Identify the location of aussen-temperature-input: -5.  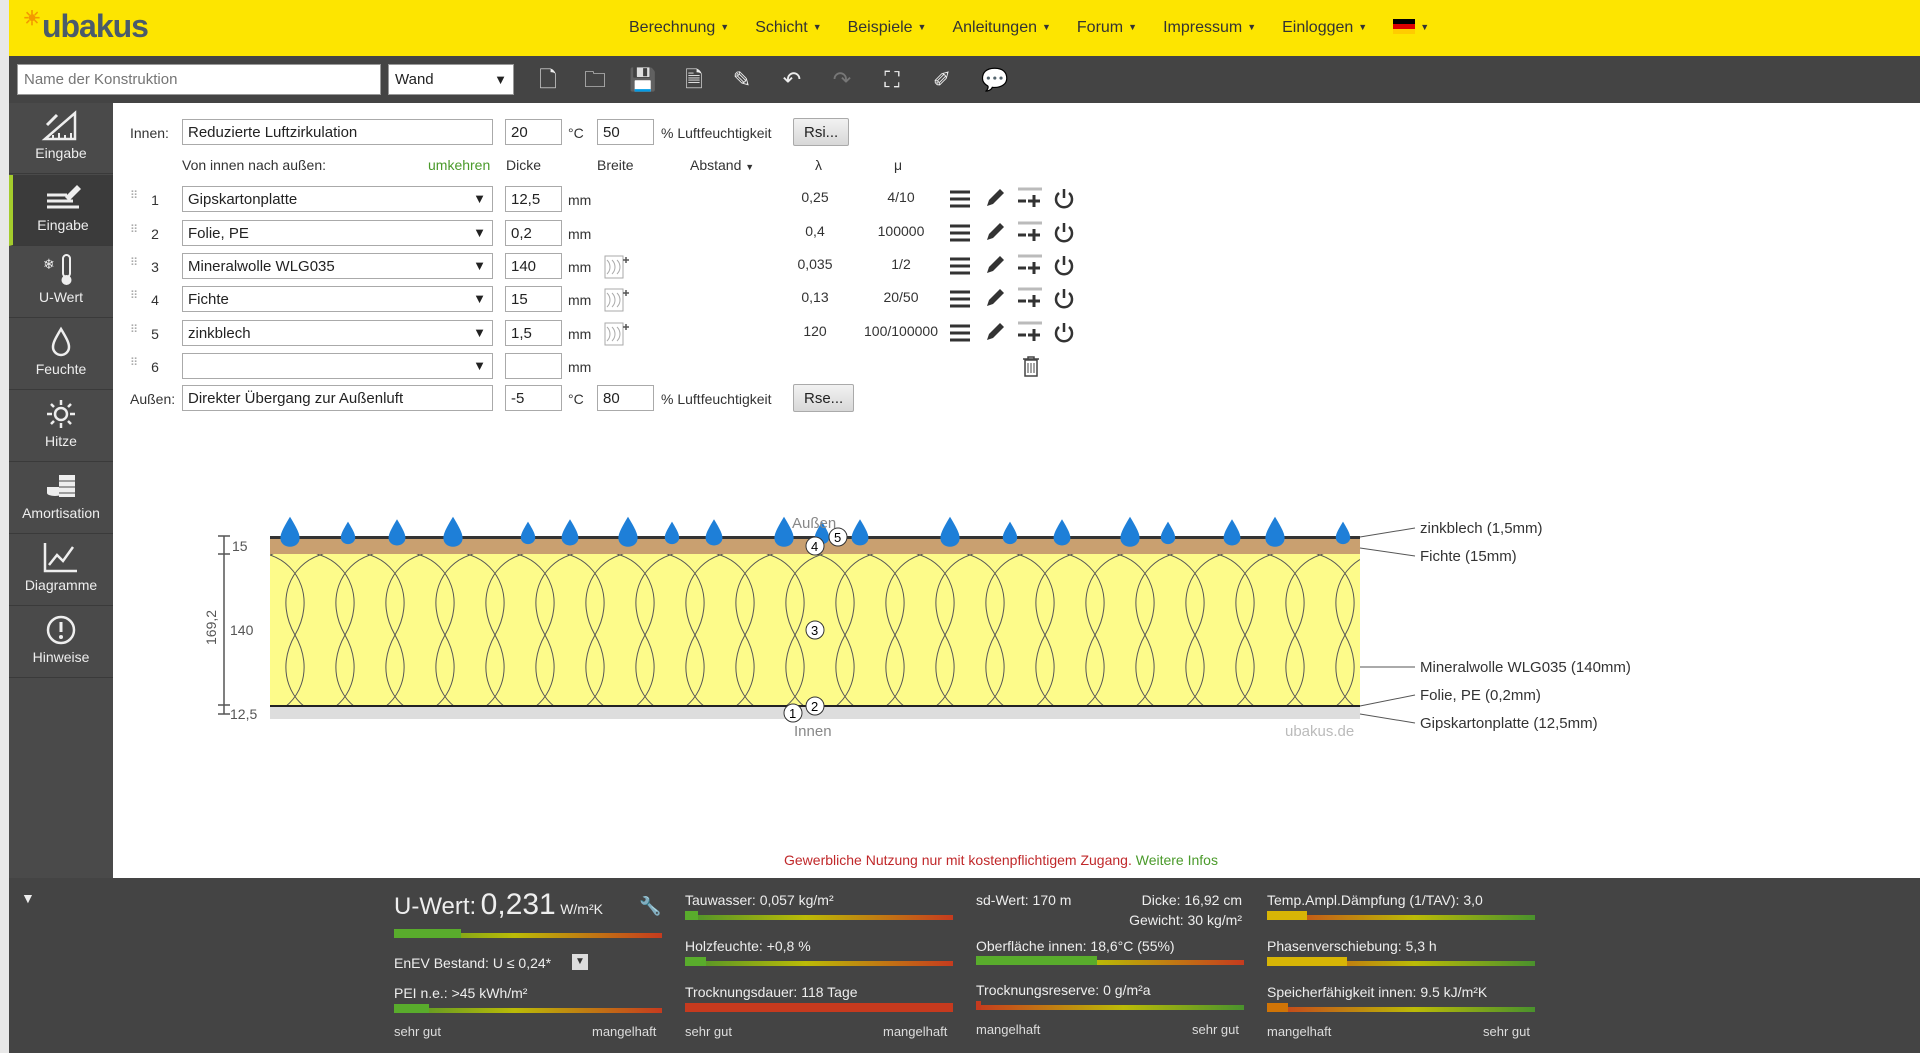
(533, 398).